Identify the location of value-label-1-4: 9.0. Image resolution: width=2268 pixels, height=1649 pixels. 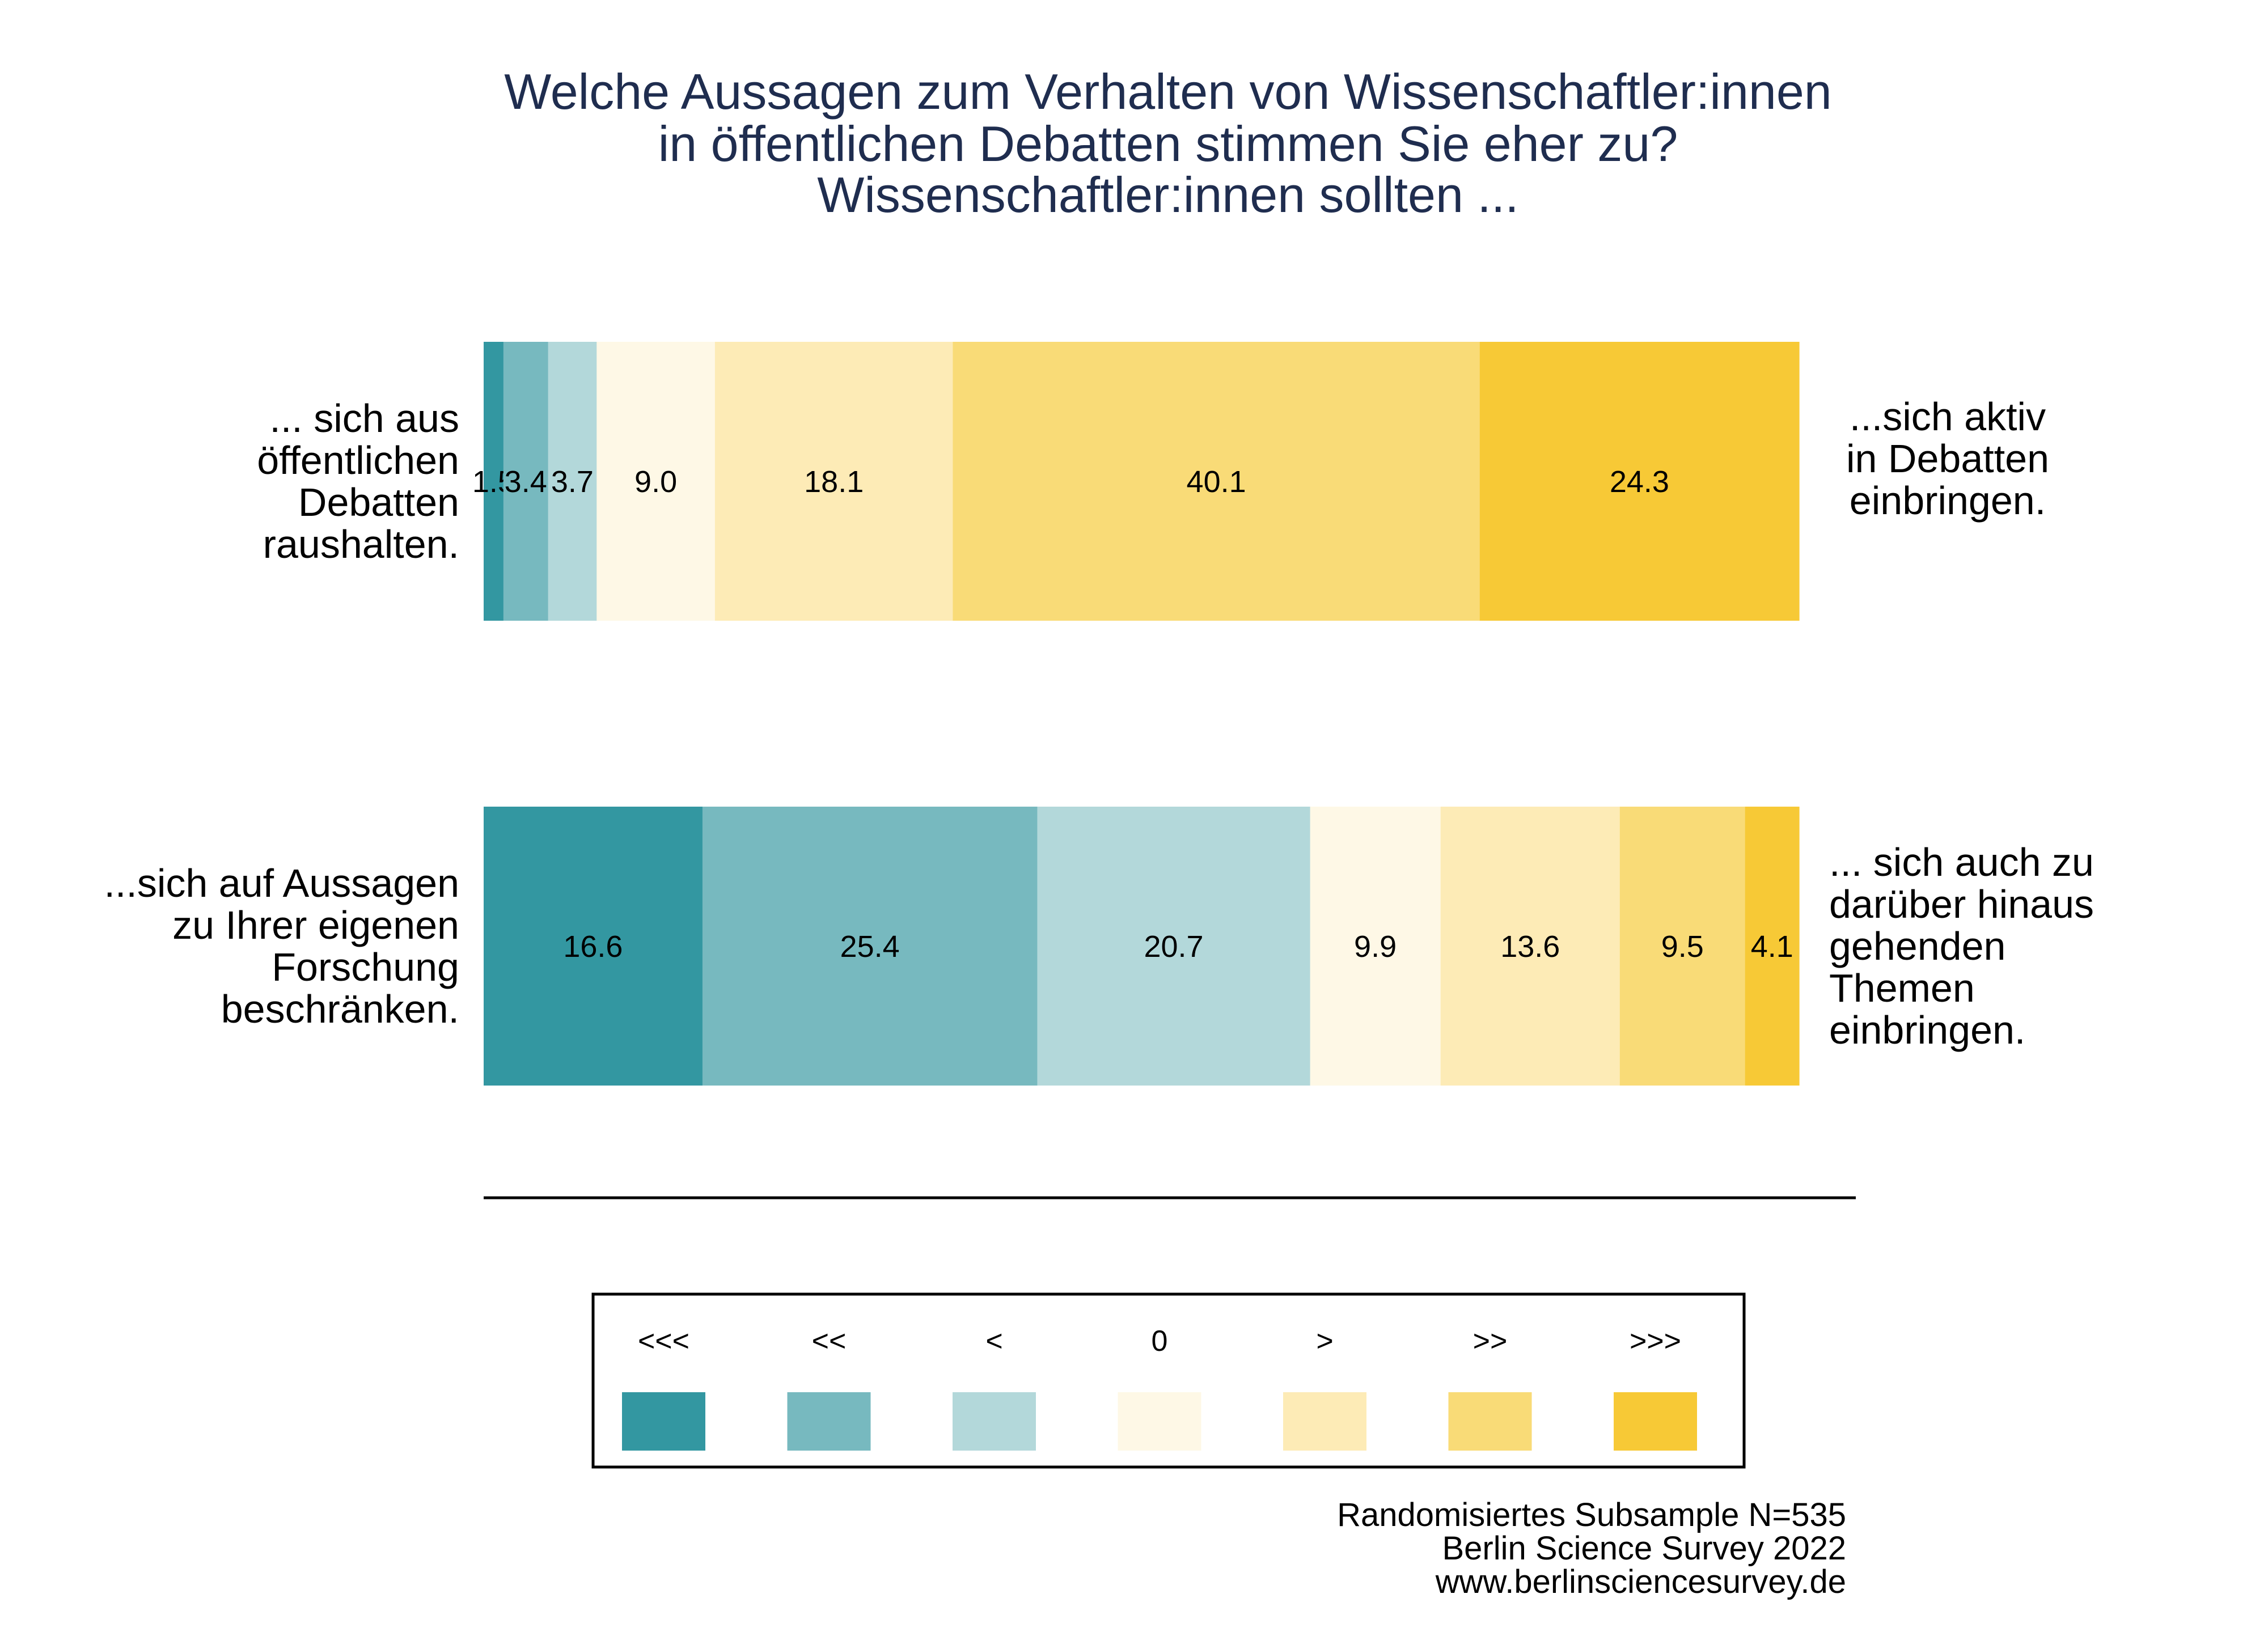
(655, 482).